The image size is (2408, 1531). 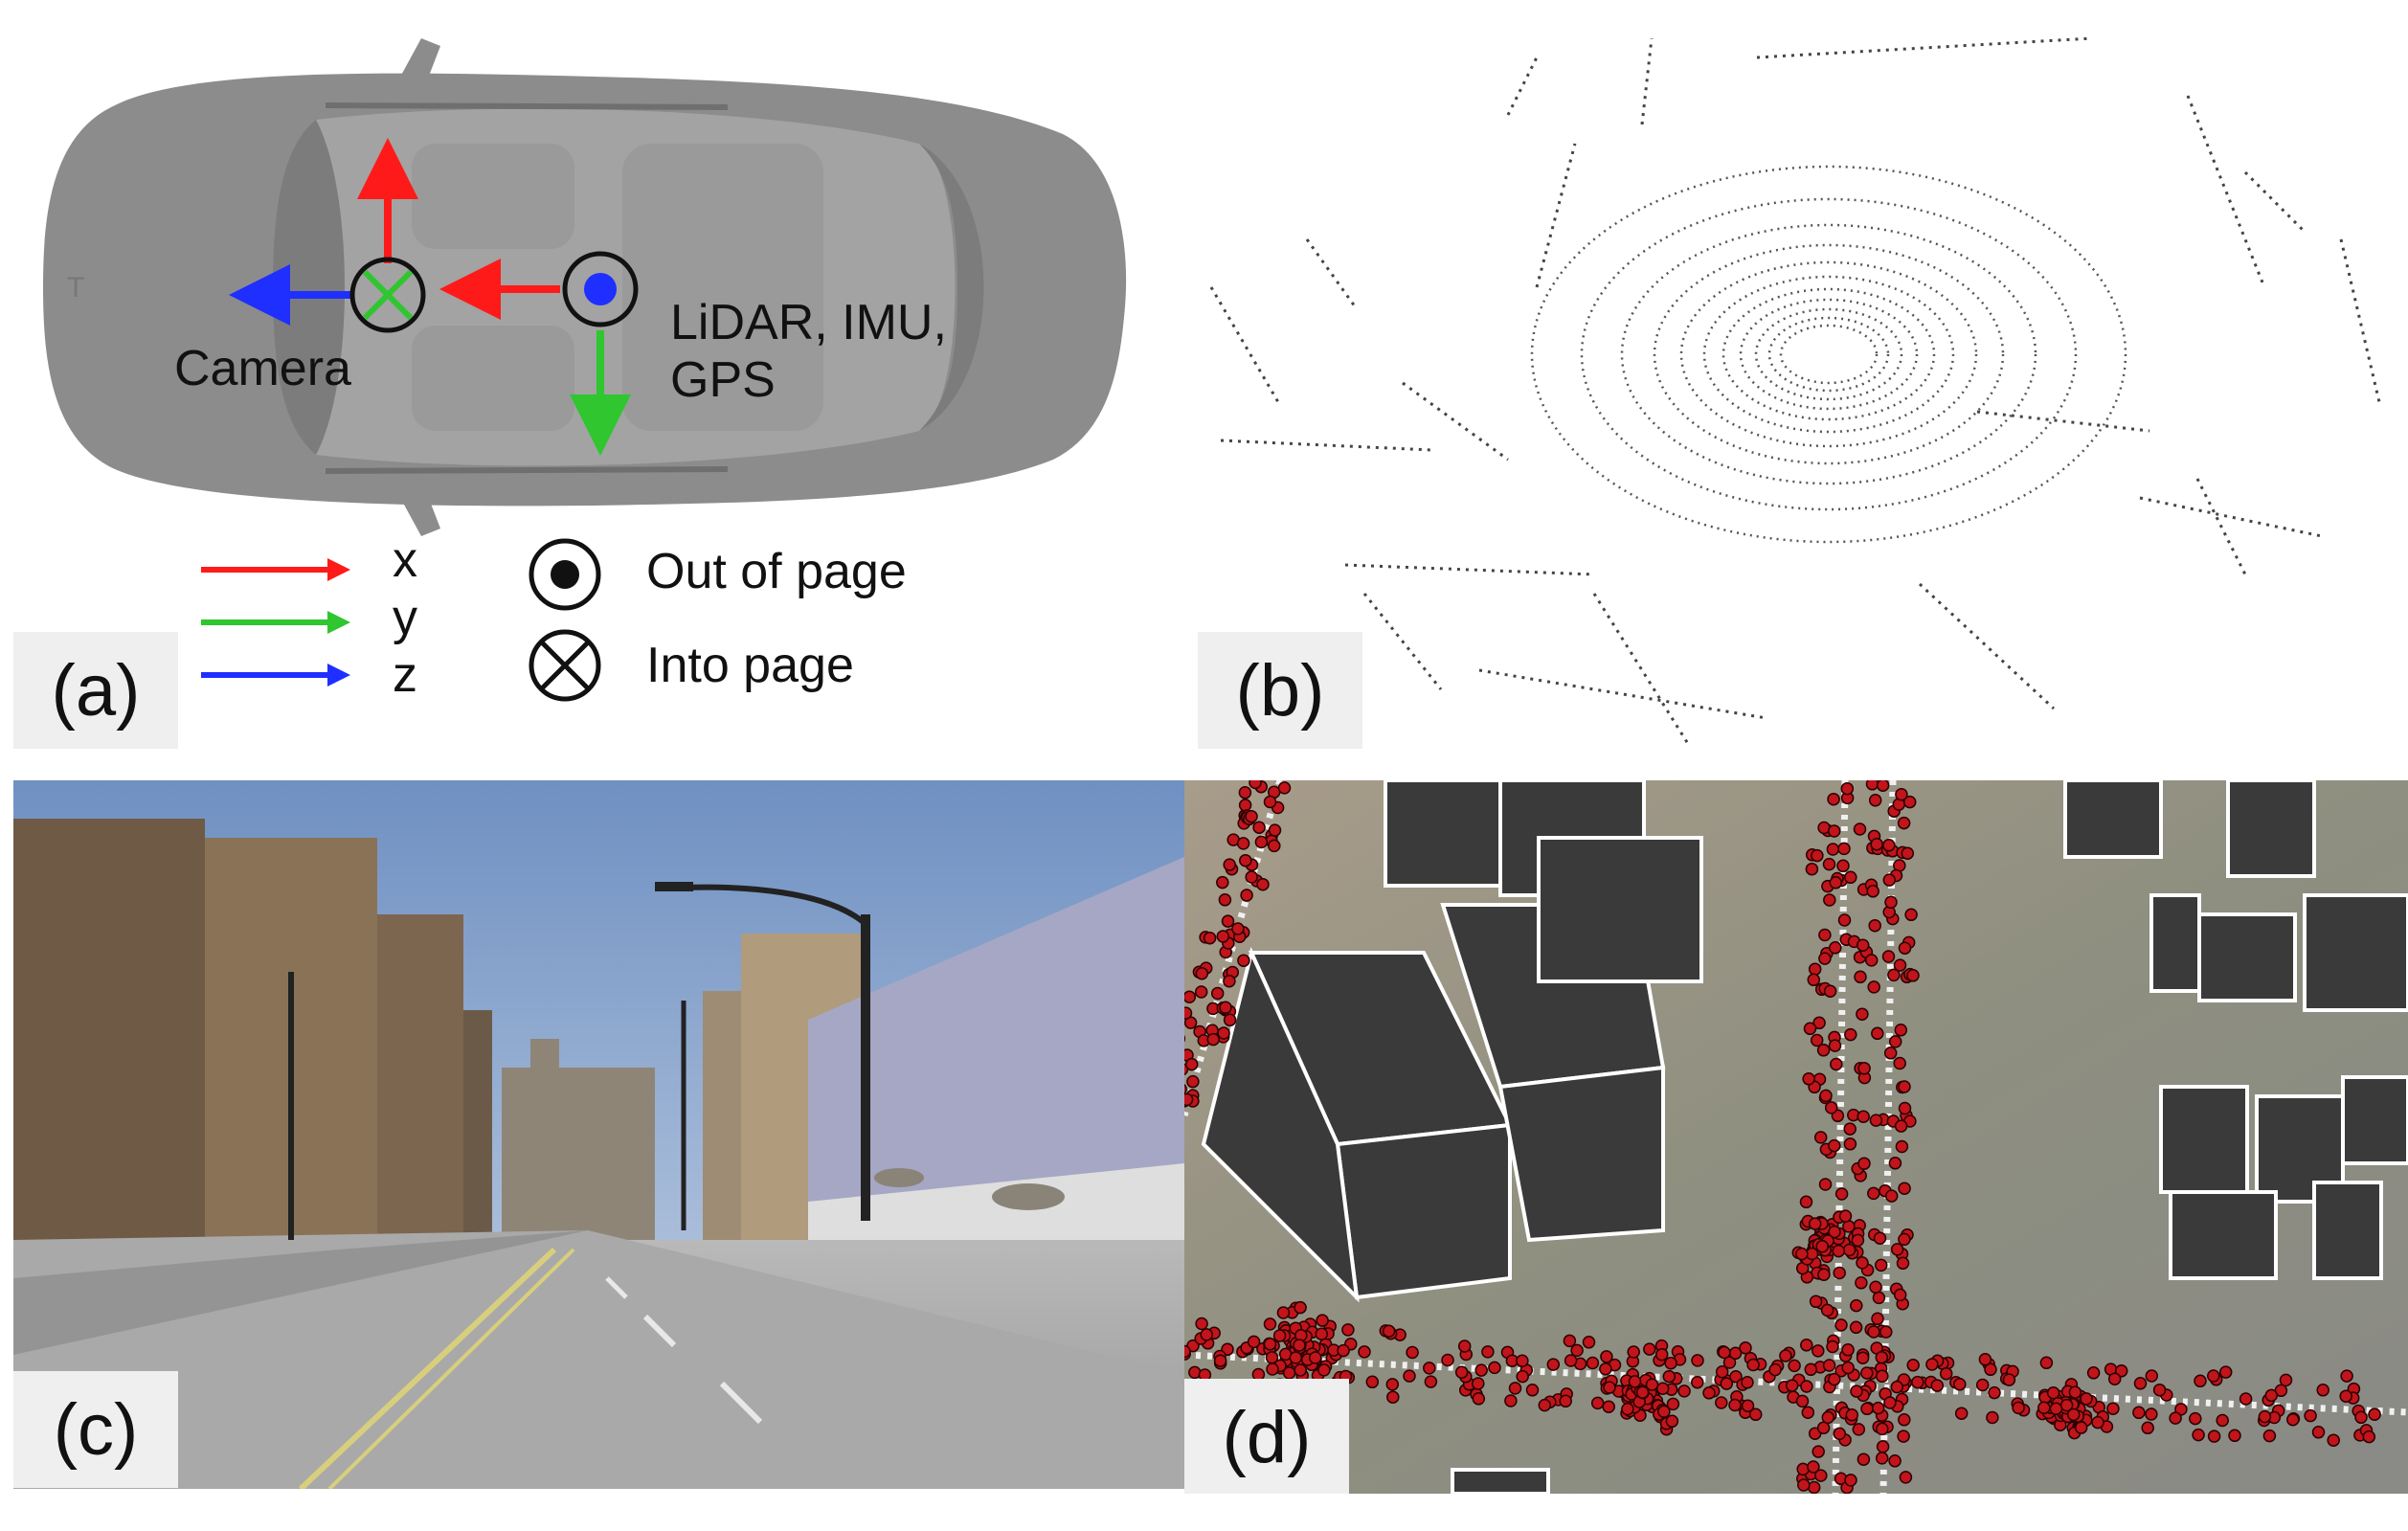 What do you see at coordinates (809, 323) in the screenshot?
I see `lidar-label-line1: LiDAR, IMU,` at bounding box center [809, 323].